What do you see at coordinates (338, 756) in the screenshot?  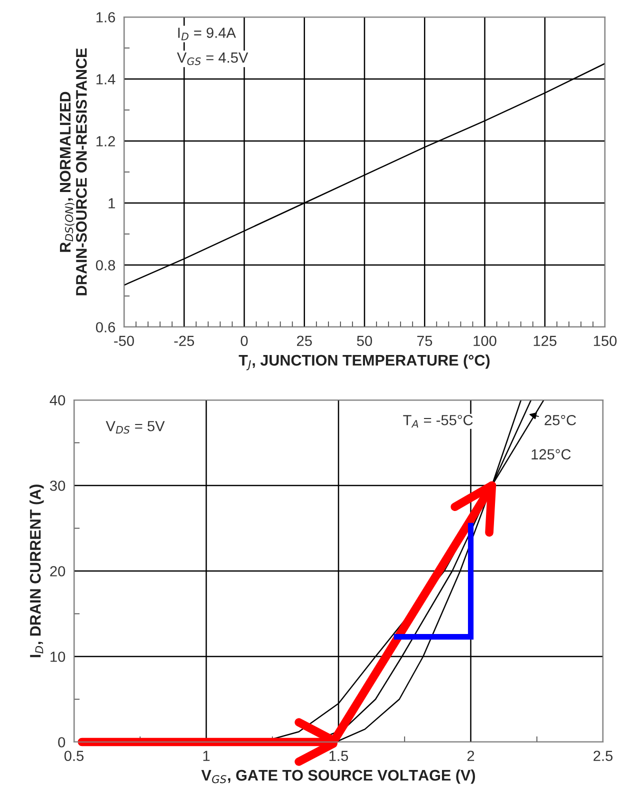 I see `x-tick-label: 1.5` at bounding box center [338, 756].